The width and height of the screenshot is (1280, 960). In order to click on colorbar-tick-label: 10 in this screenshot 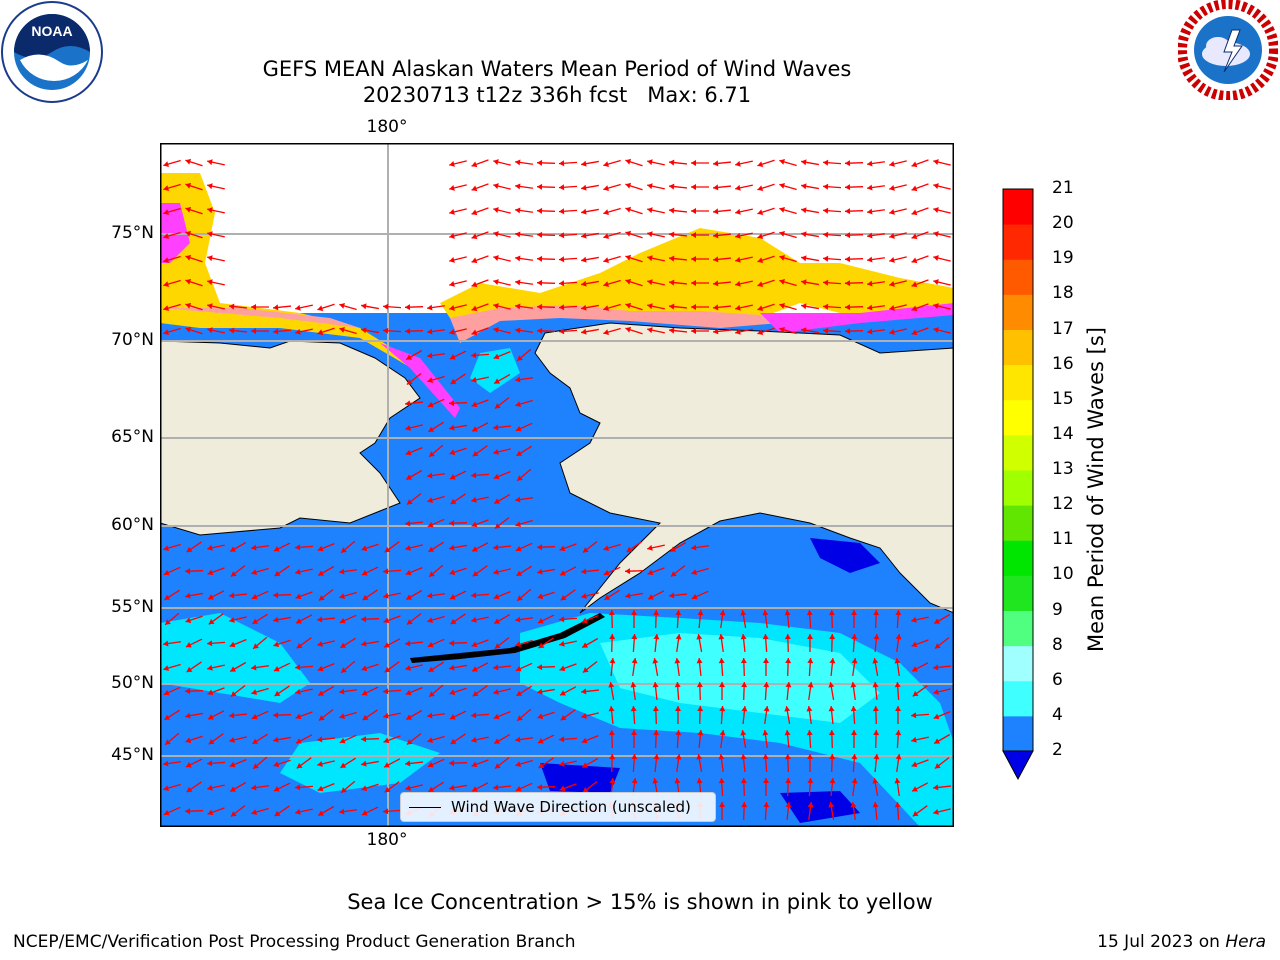, I will do `click(1063, 574)`.